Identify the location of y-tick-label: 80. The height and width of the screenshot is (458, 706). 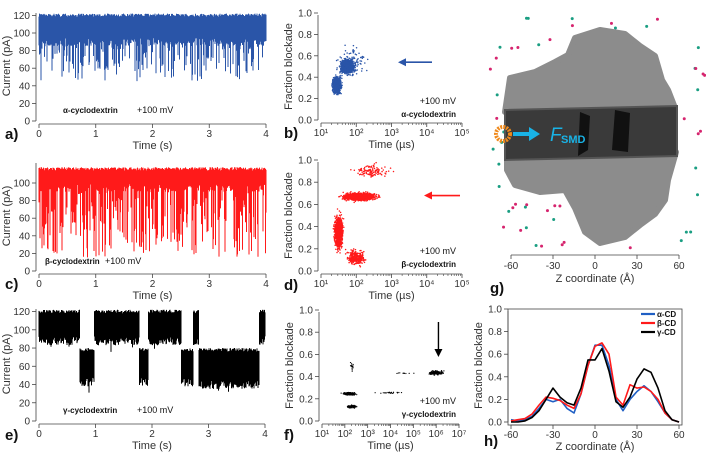
(25, 349).